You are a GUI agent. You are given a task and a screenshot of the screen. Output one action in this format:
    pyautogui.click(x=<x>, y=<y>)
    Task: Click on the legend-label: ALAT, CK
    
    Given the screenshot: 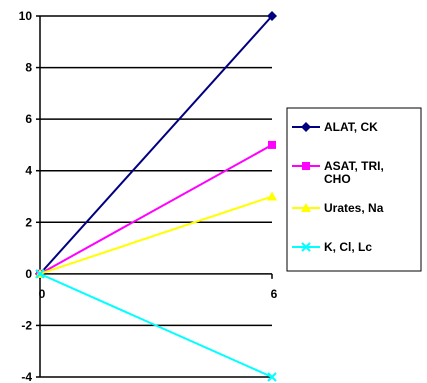 What is the action you would take?
    pyautogui.click(x=351, y=127)
    